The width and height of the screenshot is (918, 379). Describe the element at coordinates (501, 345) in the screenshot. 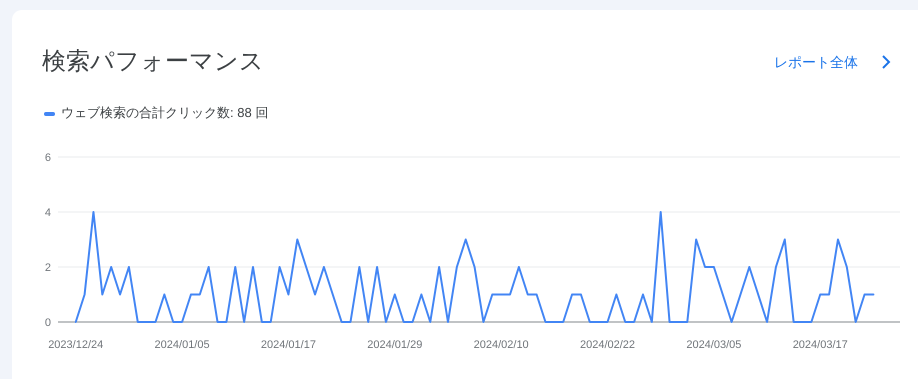

I see `x-tick-label: 2024/02/10` at that location.